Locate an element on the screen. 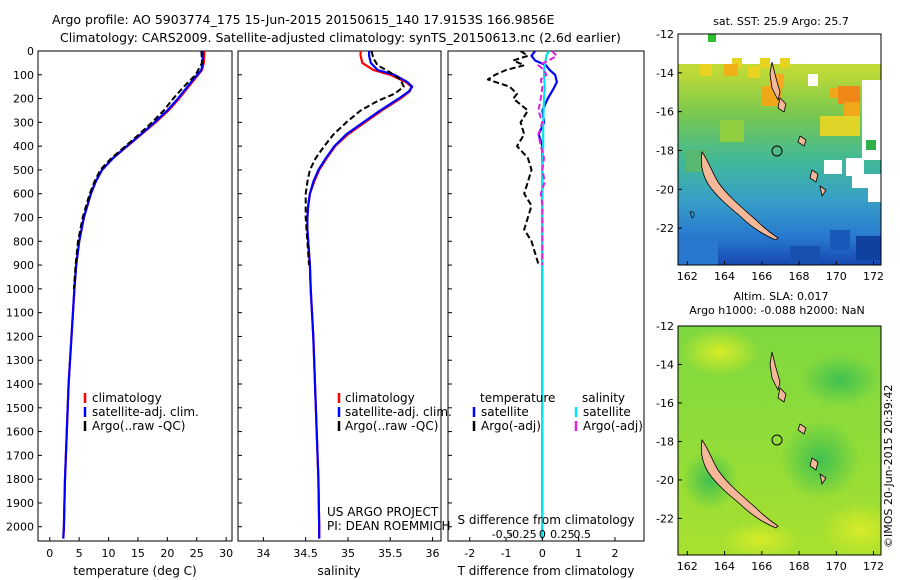 This screenshot has height=580, width=900. depth-tick-label: 900 is located at coordinates (23, 265).